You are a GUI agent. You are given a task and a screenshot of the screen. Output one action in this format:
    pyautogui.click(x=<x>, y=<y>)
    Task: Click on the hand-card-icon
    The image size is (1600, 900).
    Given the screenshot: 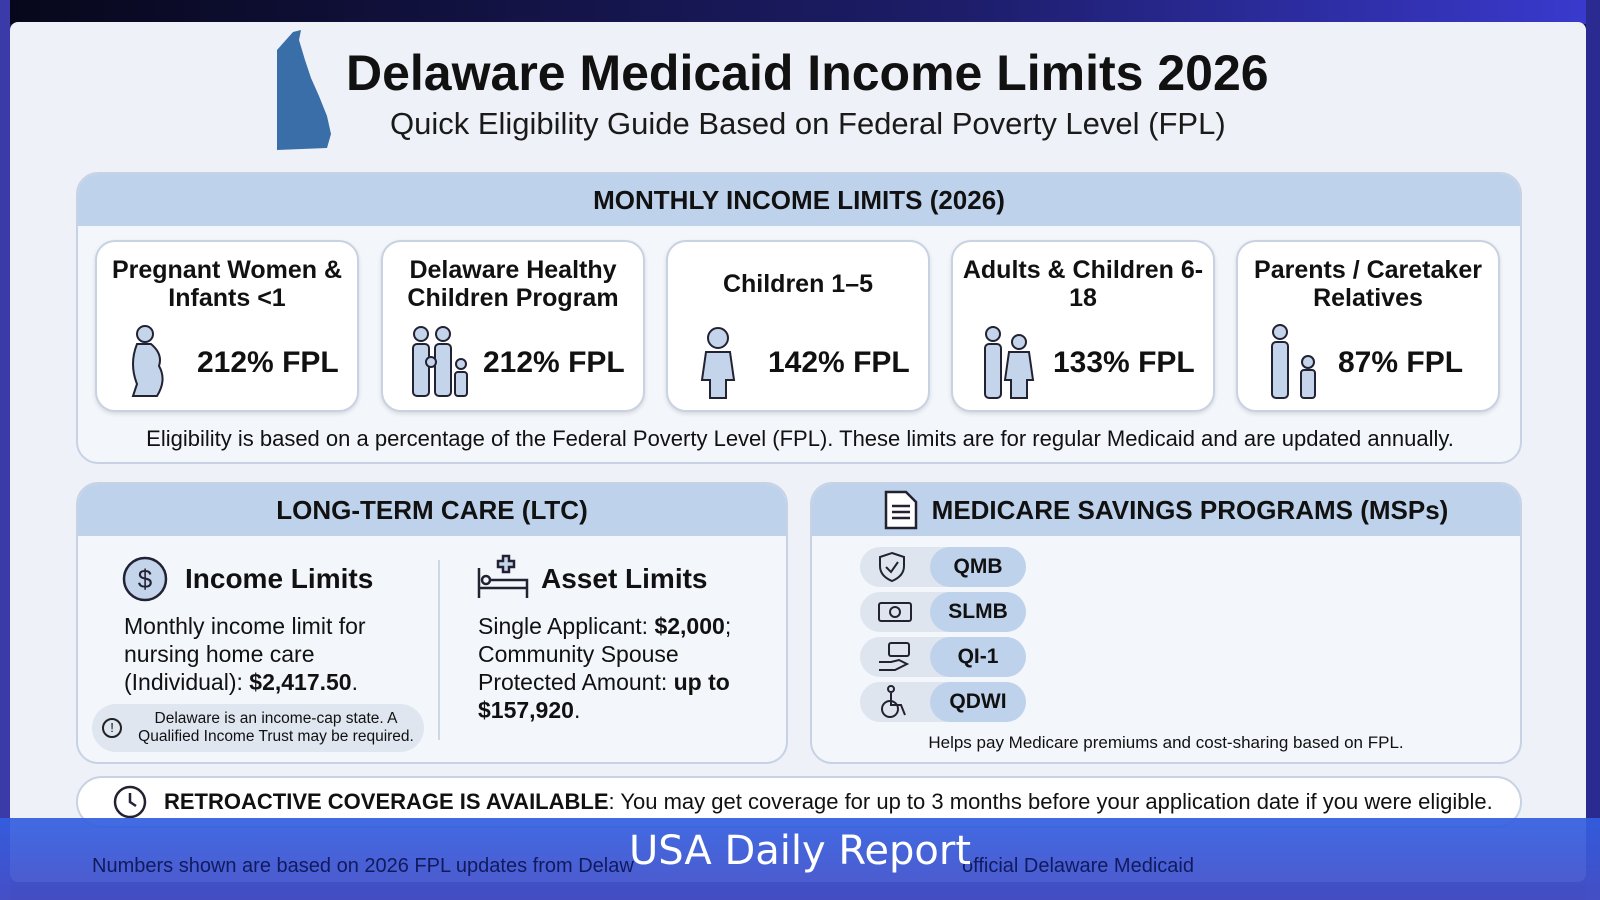 What is the action you would take?
    pyautogui.click(x=894, y=656)
    